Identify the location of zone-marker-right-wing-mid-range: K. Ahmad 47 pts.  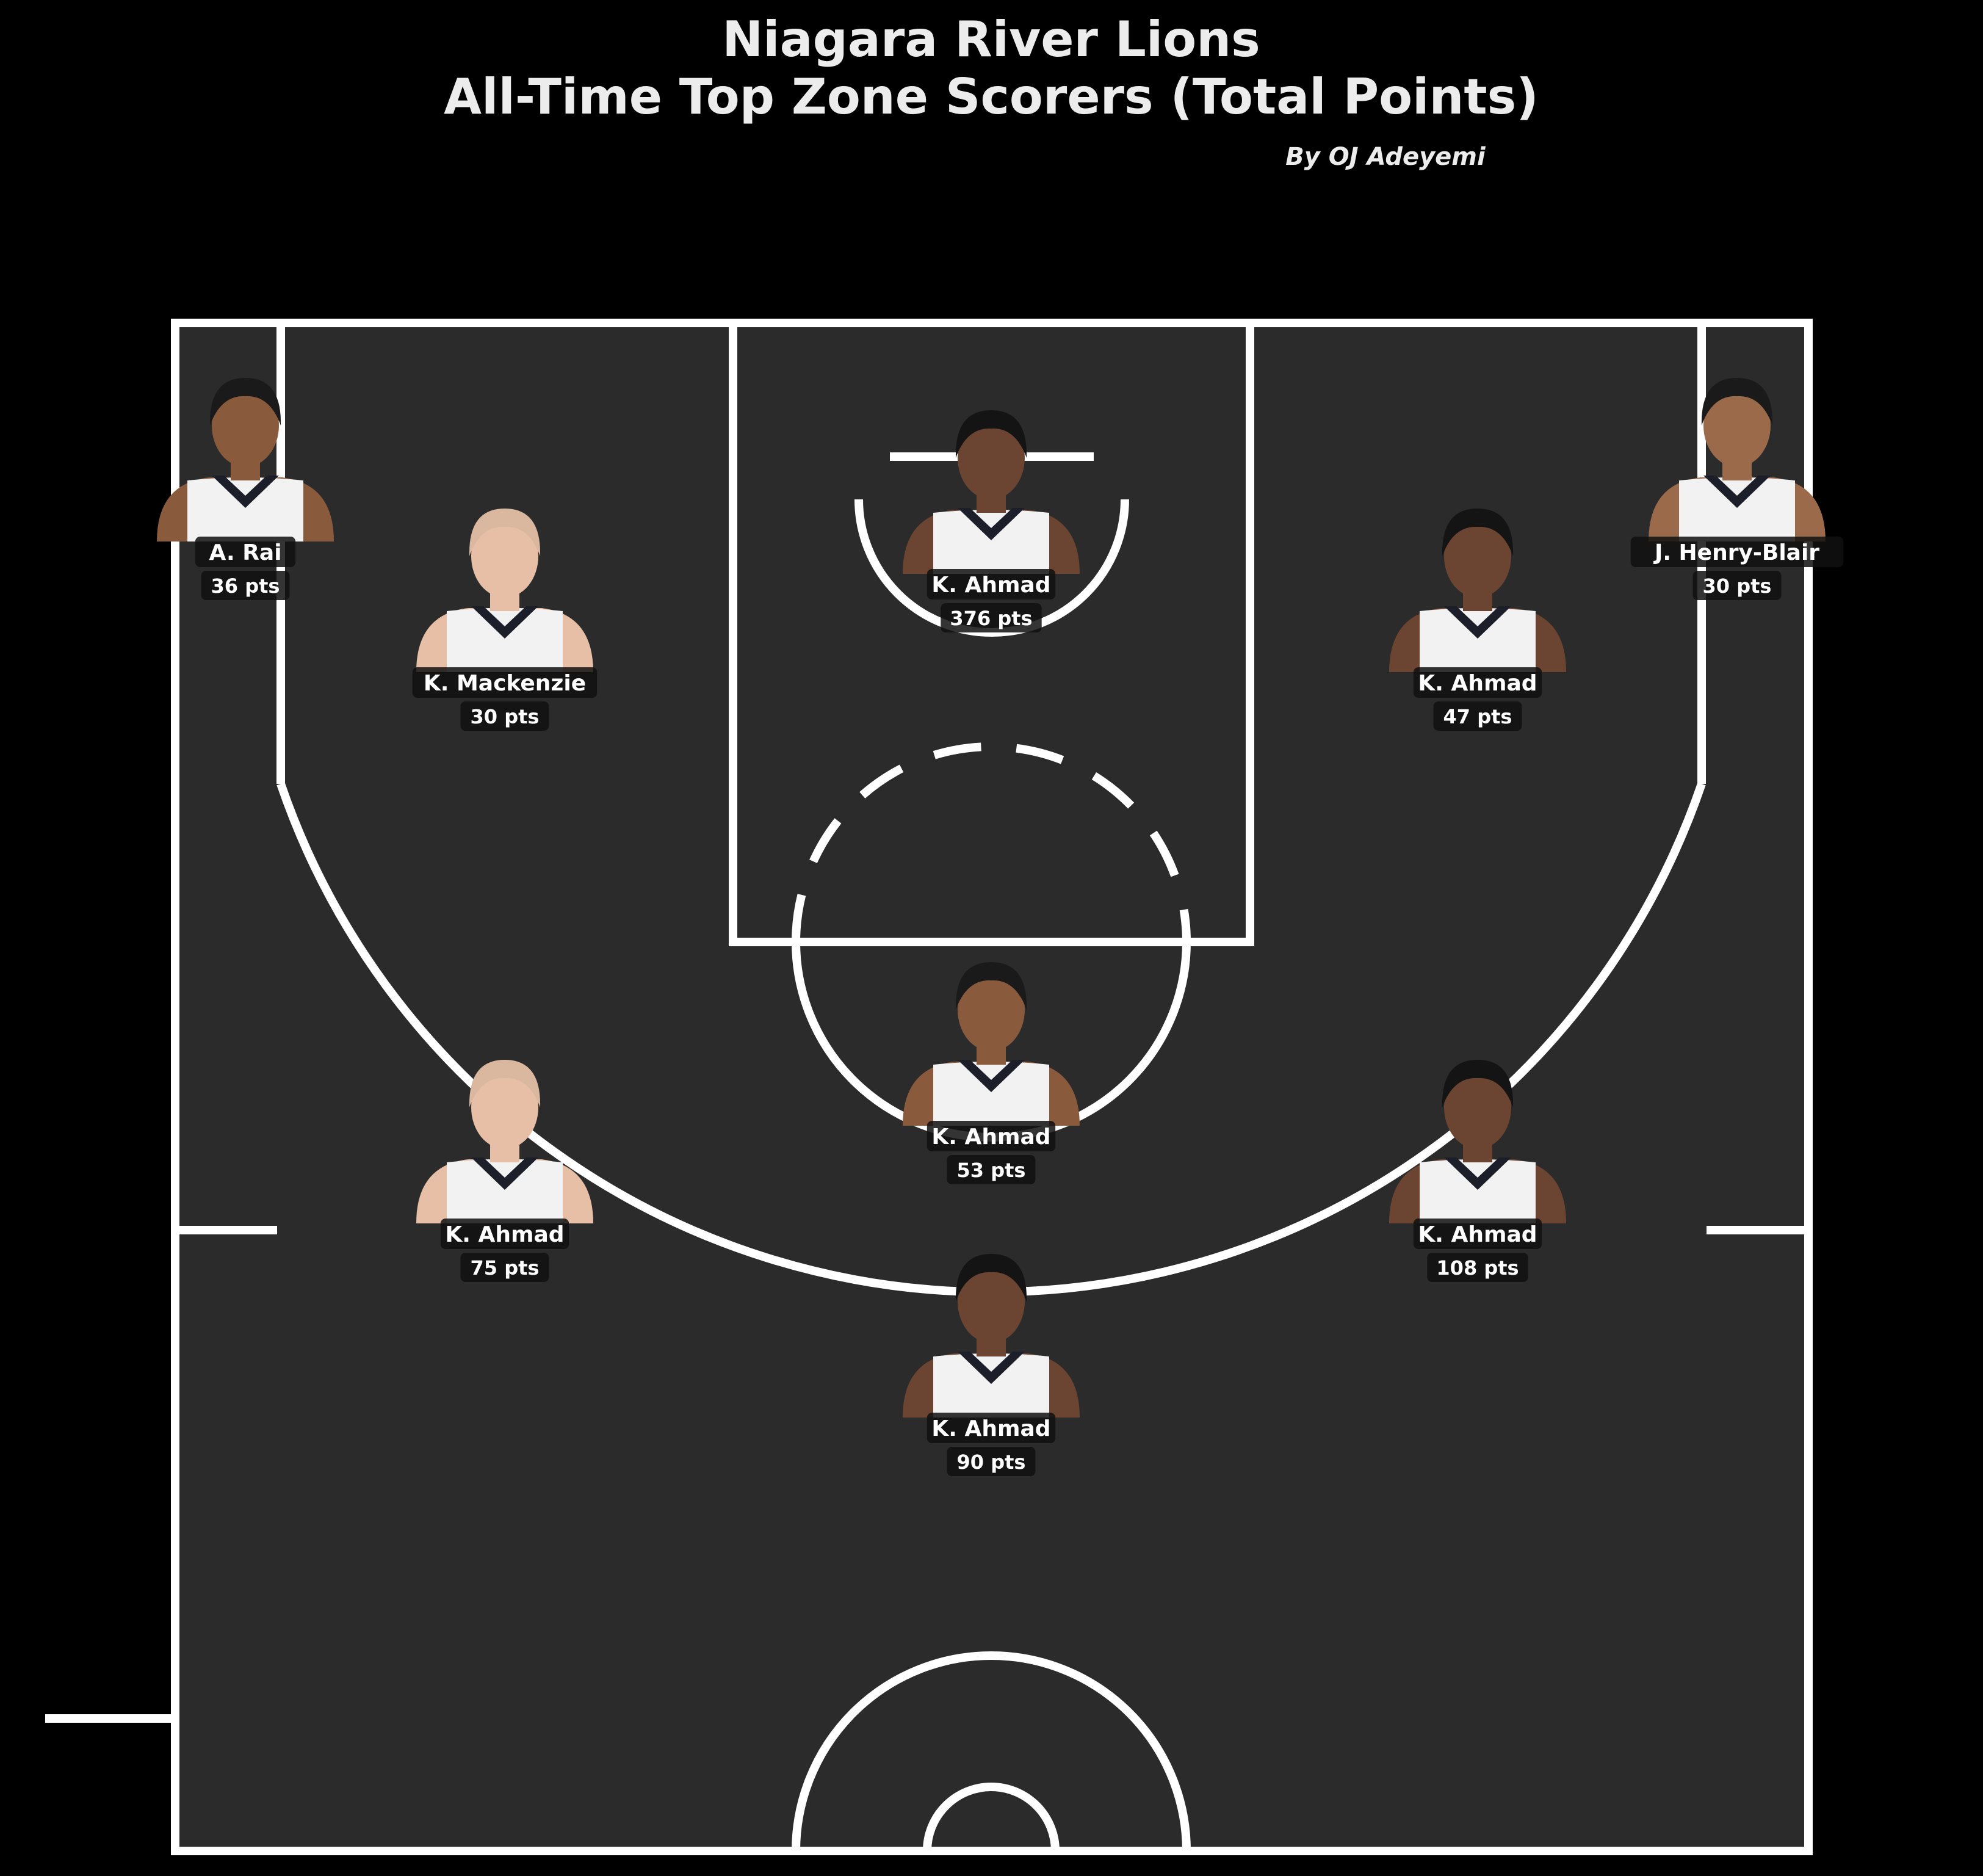
(1477, 620).